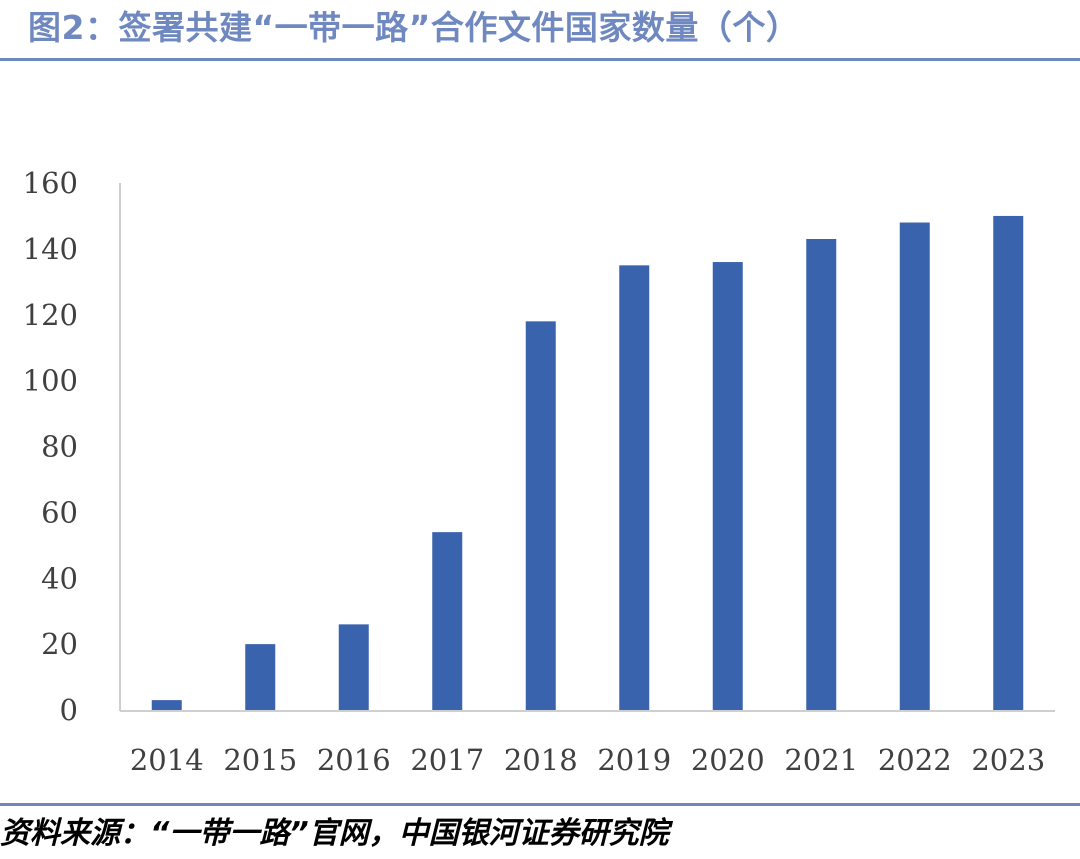  I want to click on y-tick-label: 0, so click(69, 710).